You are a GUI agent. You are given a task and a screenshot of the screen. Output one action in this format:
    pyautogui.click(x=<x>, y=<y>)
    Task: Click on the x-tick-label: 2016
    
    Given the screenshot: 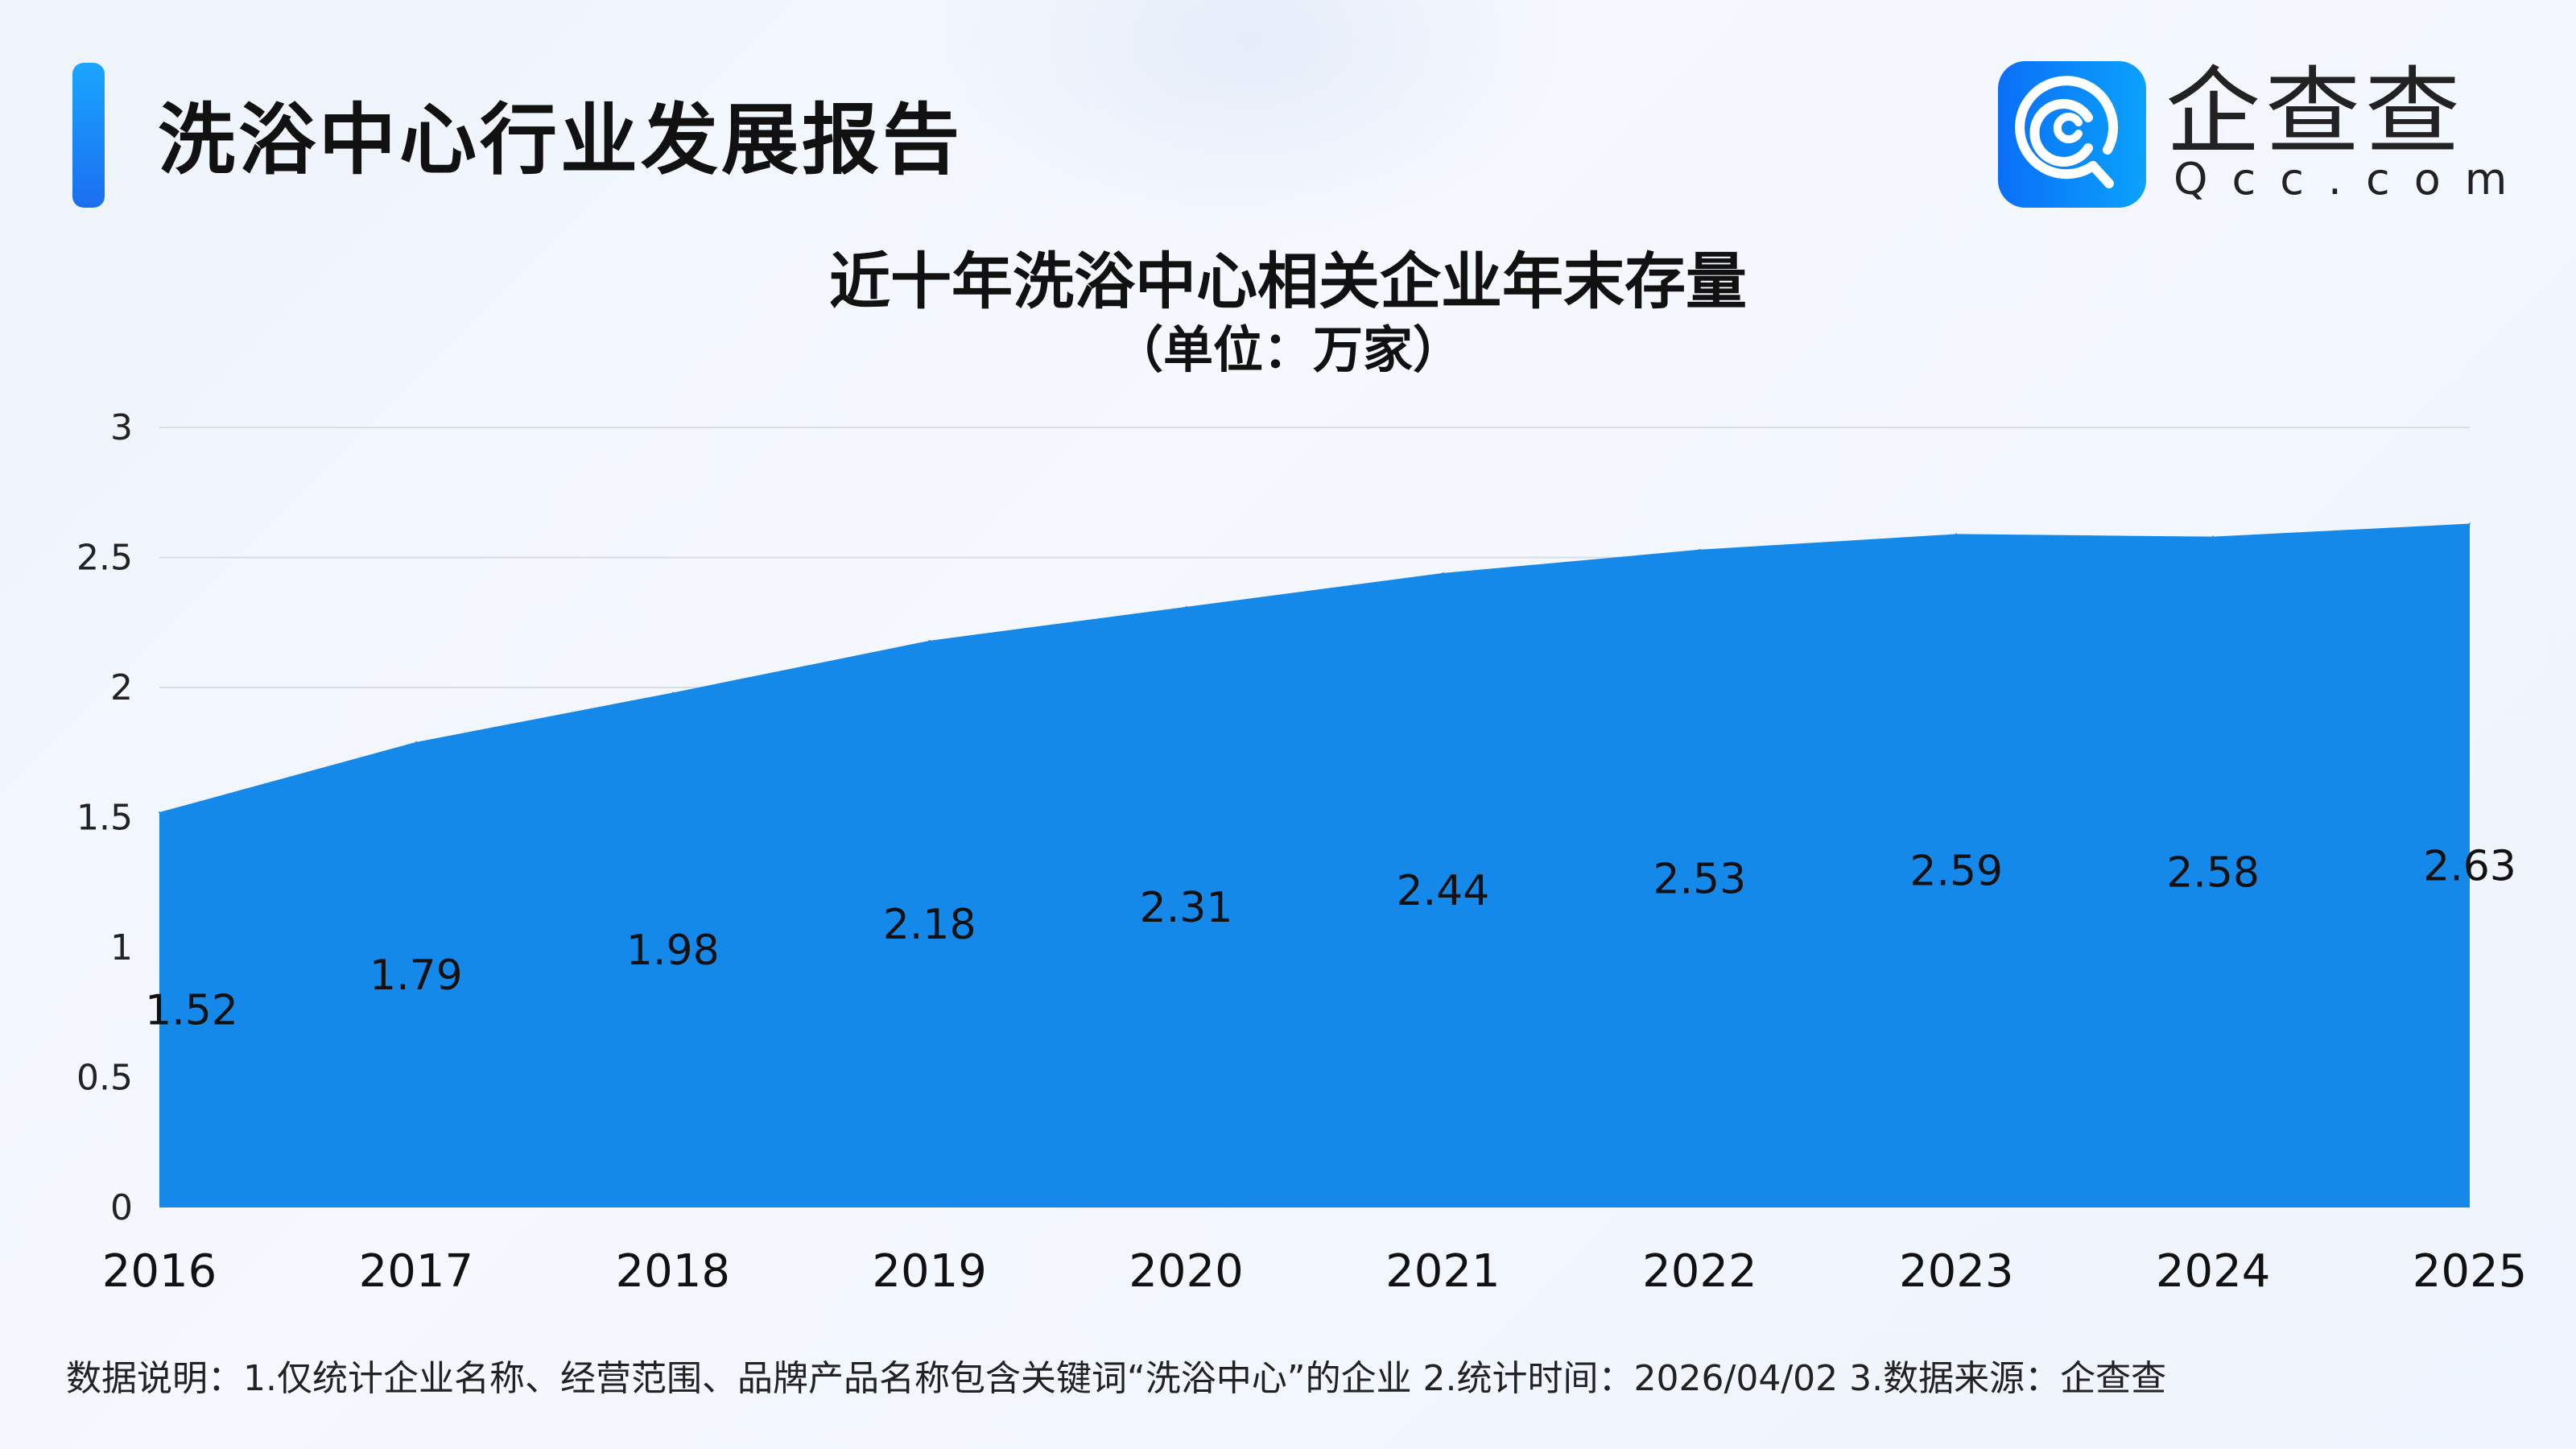 What is the action you would take?
    pyautogui.click(x=159, y=1271)
    